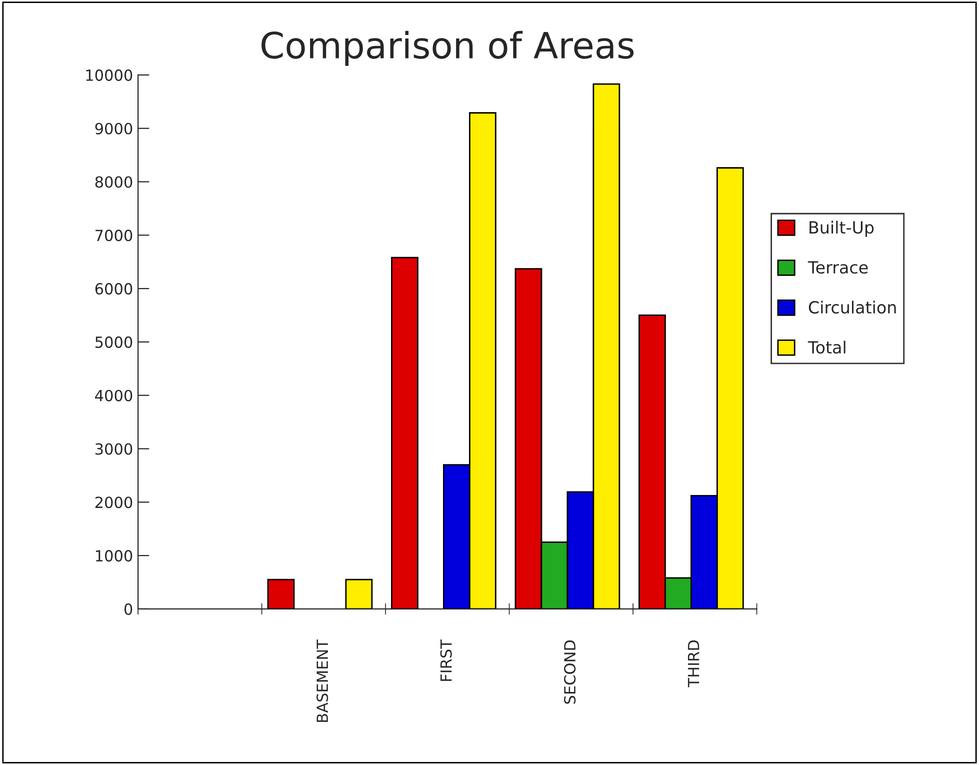 Image resolution: width=979 pixels, height=765 pixels. Describe the element at coordinates (113, 342) in the screenshot. I see `y-tick-label: 5000` at that location.